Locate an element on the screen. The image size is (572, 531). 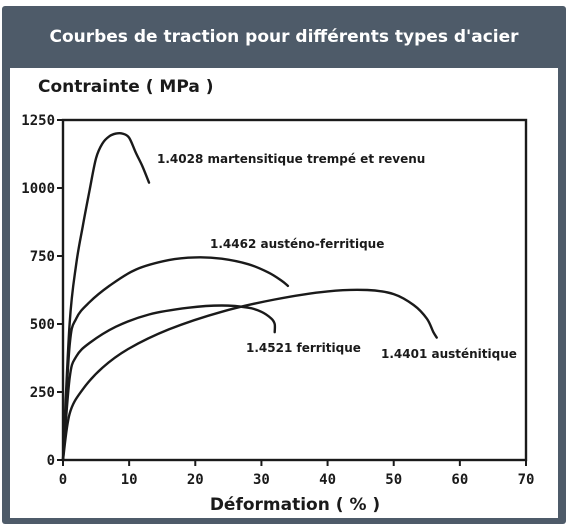
x-tick-label: 30 is located at coordinates (261, 480).